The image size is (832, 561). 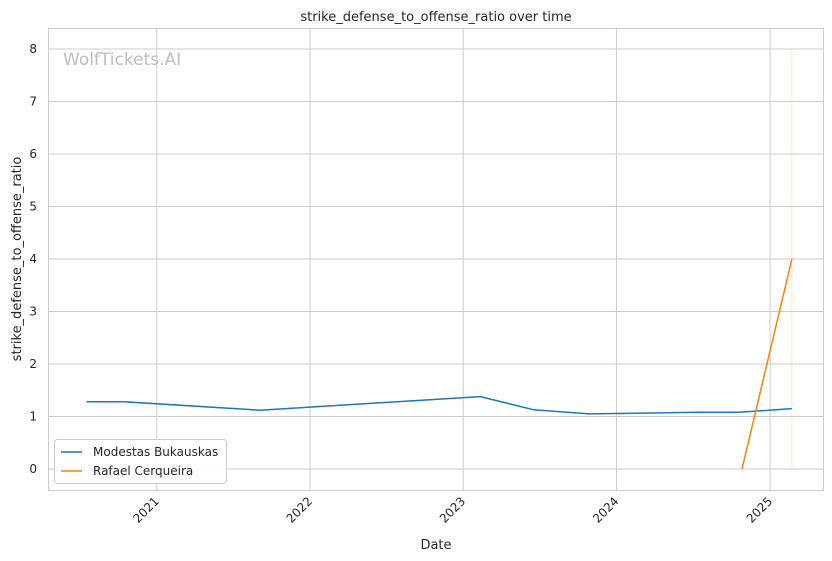 I want to click on legend: Modestas Bukauskas Rafael Cerqueira, so click(x=140, y=461).